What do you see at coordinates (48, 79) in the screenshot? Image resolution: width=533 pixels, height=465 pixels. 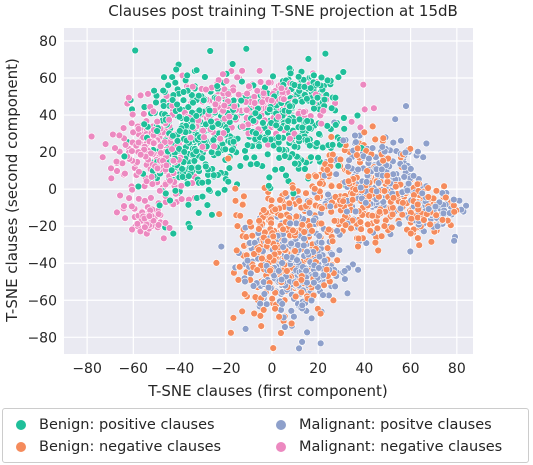 I see `y-tick-label: 60` at bounding box center [48, 79].